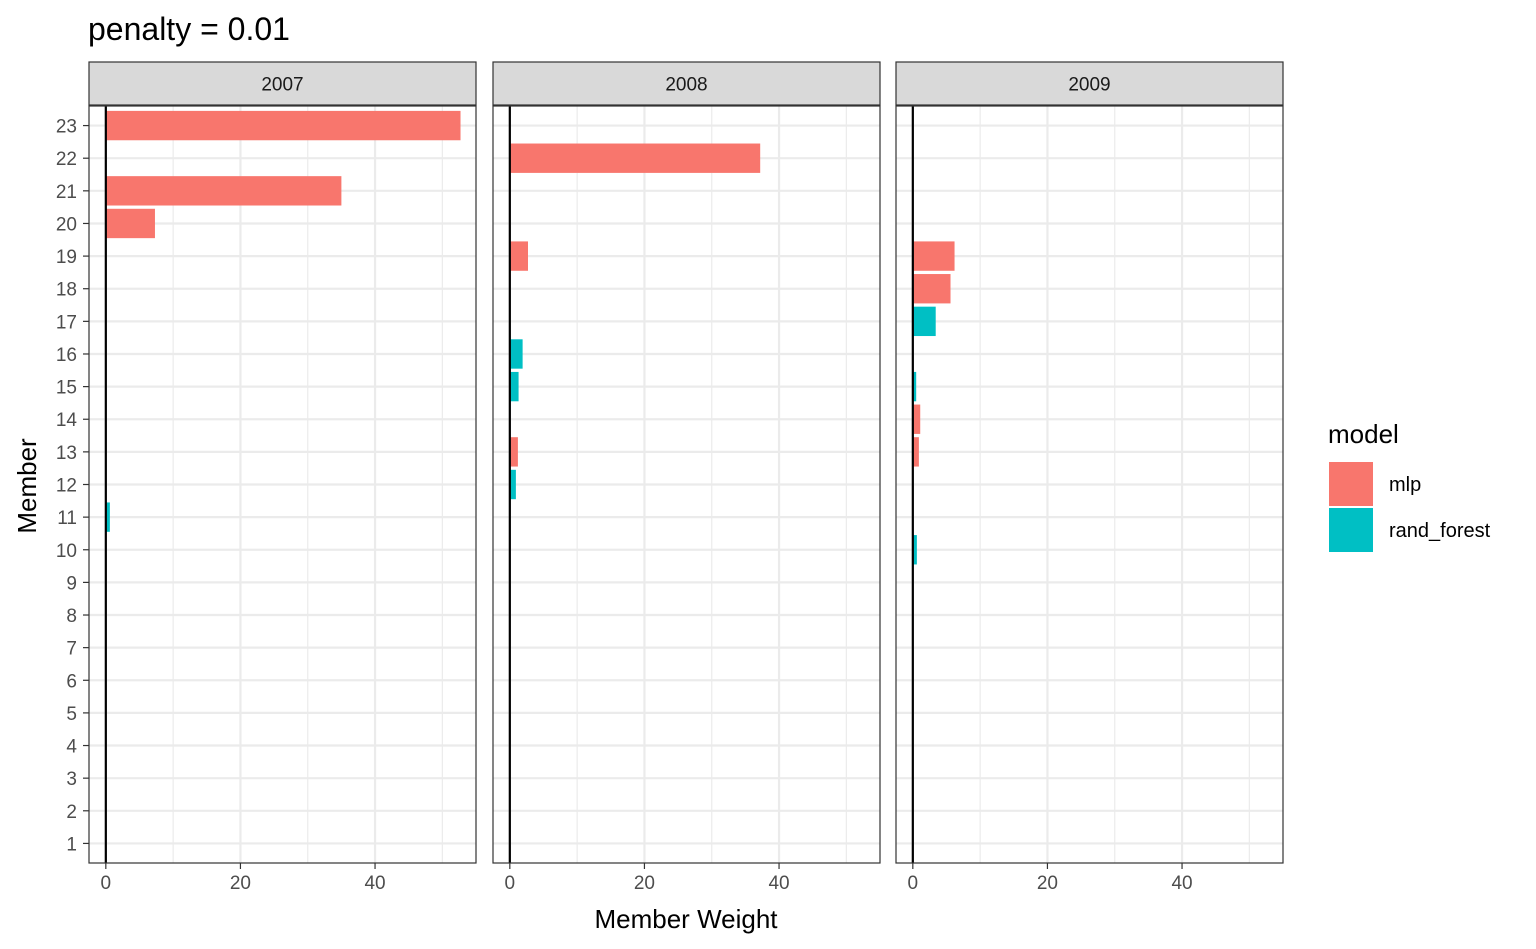  What do you see at coordinates (66, 355) in the screenshot?
I see `y-tick-label: 16` at bounding box center [66, 355].